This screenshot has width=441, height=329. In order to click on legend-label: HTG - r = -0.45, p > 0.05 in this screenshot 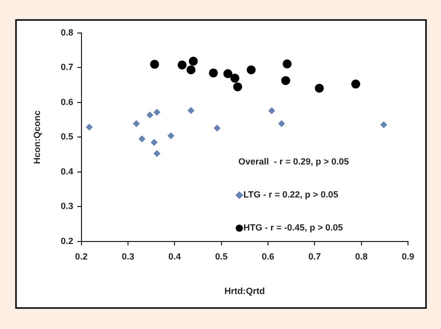, I will do `click(293, 227)`.